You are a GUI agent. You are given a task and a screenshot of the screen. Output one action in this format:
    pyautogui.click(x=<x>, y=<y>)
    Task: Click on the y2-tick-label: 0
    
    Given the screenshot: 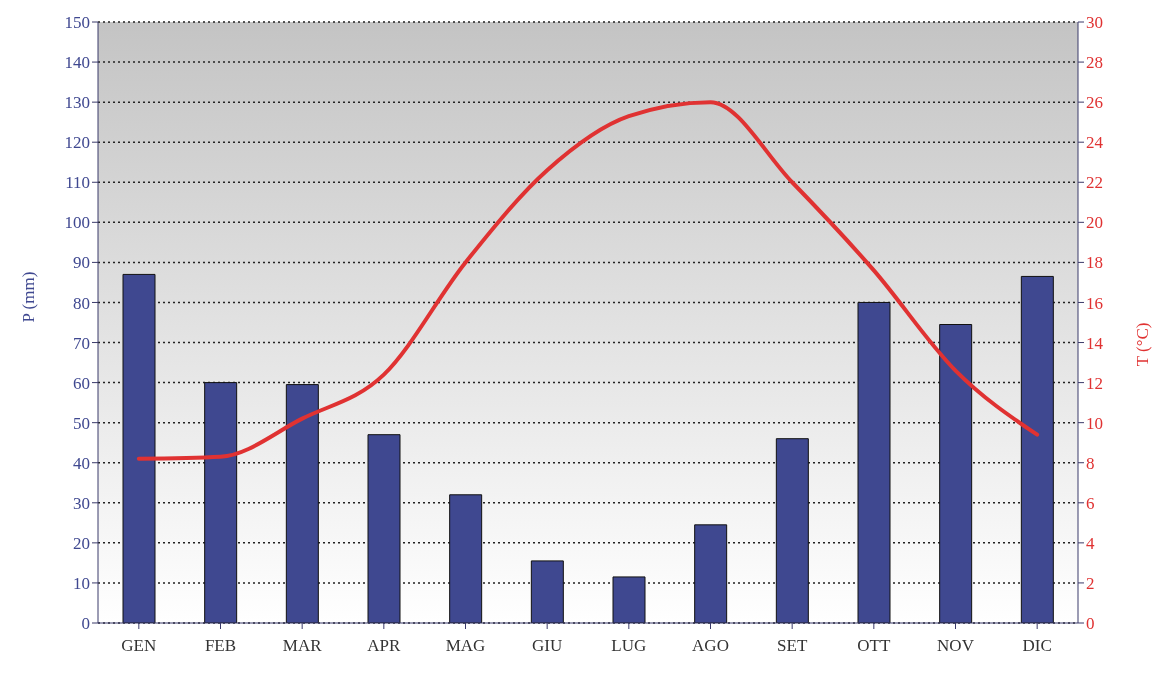 What is the action you would take?
    pyautogui.click(x=1090, y=624)
    